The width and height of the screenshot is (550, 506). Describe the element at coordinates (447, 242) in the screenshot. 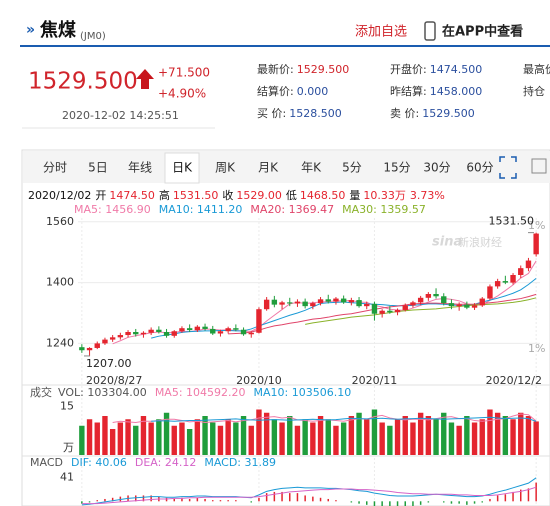

I see `watermark-logo: sina` at that location.